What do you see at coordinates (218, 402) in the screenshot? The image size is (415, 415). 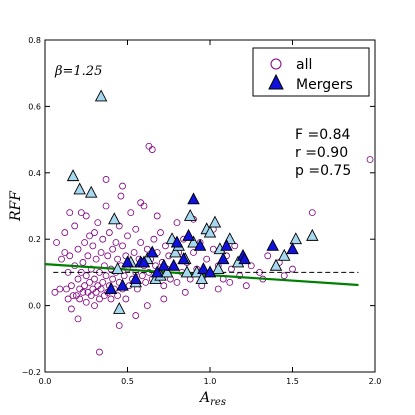 I see `x-axis-label-sub: res` at bounding box center [218, 402].